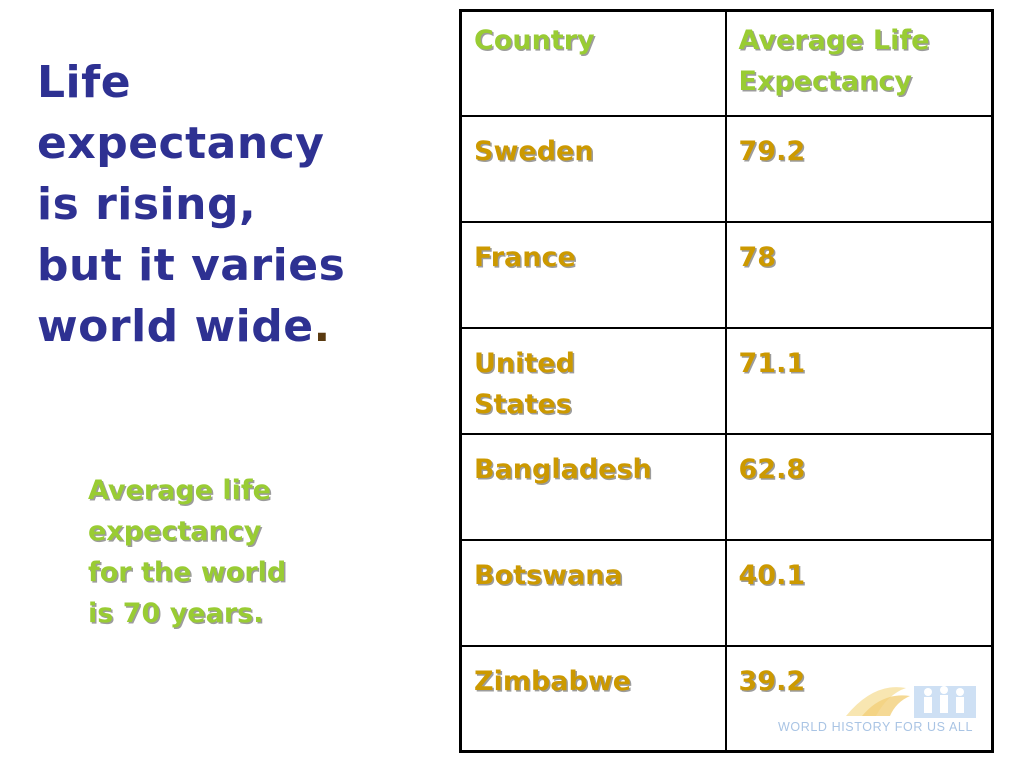  What do you see at coordinates (593, 63) in the screenshot?
I see `header-country: Country` at bounding box center [593, 63].